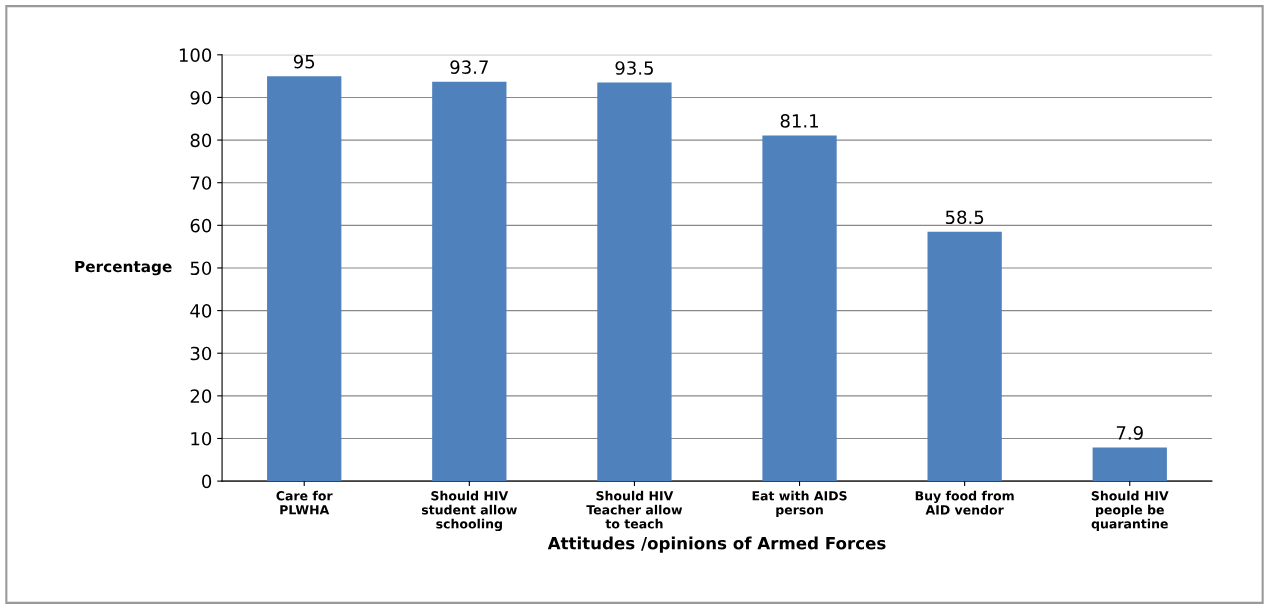 The height and width of the screenshot is (609, 1269). What do you see at coordinates (469, 67) in the screenshot?
I see `data-label: 93.7` at bounding box center [469, 67].